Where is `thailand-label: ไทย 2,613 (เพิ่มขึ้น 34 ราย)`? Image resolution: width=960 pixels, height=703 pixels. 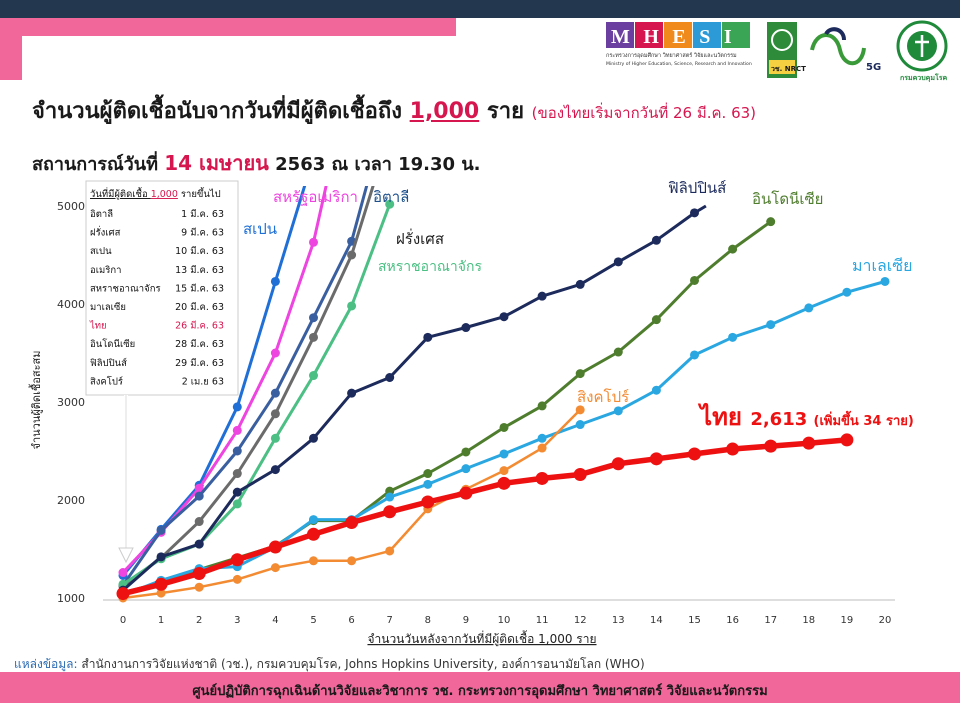 thailand-label: ไทย 2,613 (เพิ่มขึ้น 34 ราย) is located at coordinates (805, 416).